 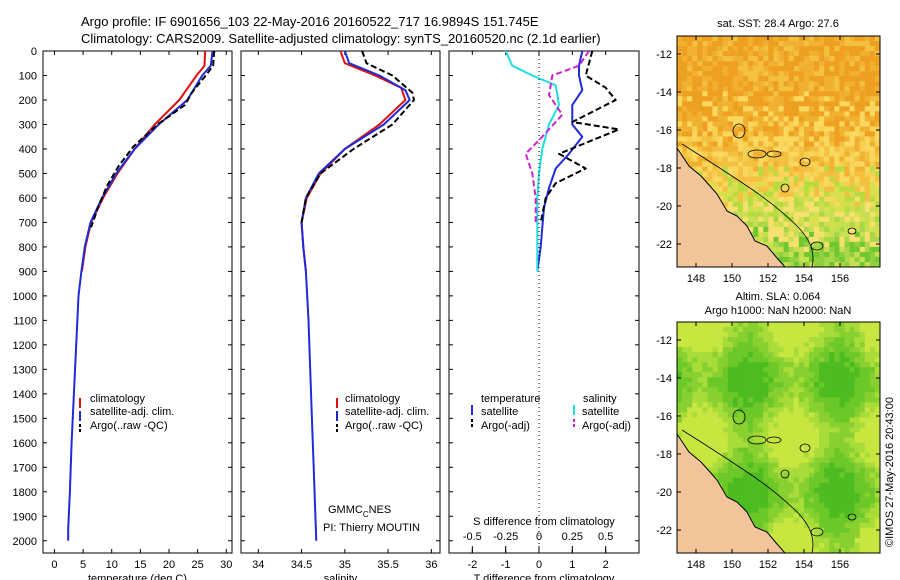 What do you see at coordinates (112, 565) in the screenshot?
I see `x-tick-label: 10` at bounding box center [112, 565].